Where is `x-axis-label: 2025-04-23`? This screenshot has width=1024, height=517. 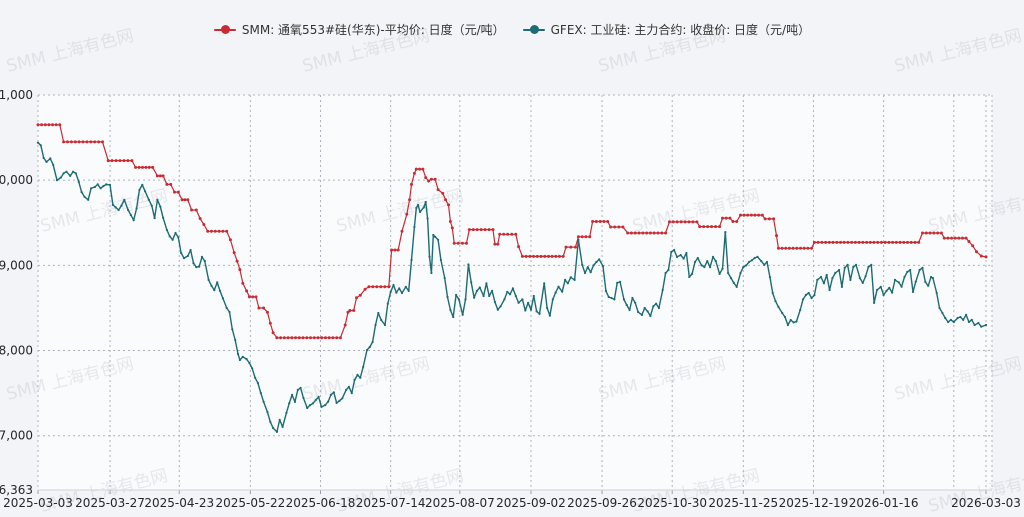
x-axis-label: 2025-04-23 is located at coordinates (179, 503).